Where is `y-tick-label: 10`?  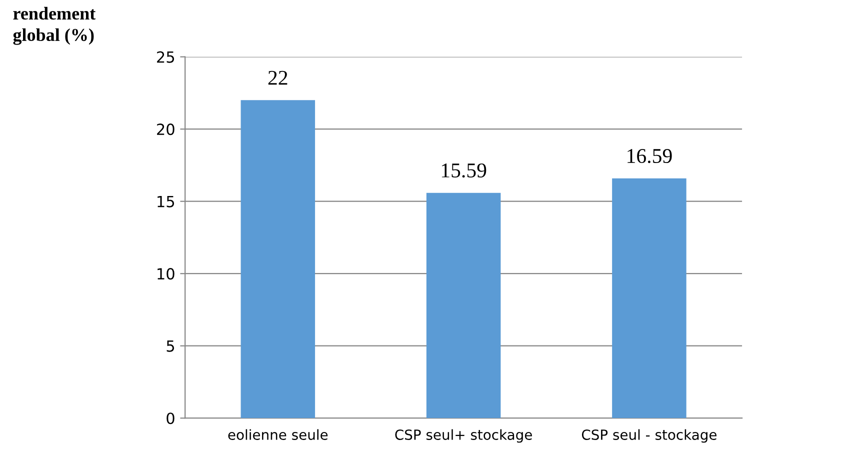 y-tick-label: 10 is located at coordinates (166, 274).